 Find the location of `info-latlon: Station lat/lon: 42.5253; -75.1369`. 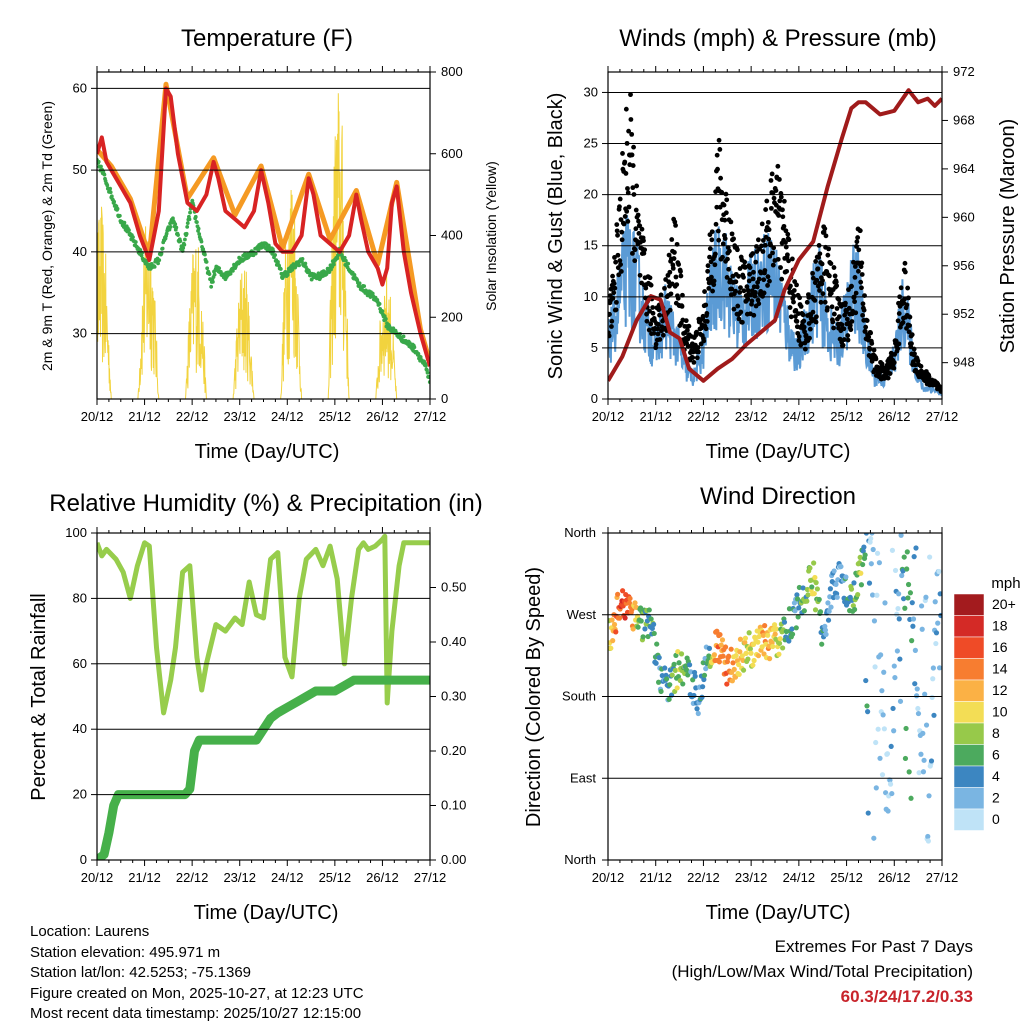

info-latlon: Station lat/lon: 42.5253; -75.1369 is located at coordinates (141, 972).